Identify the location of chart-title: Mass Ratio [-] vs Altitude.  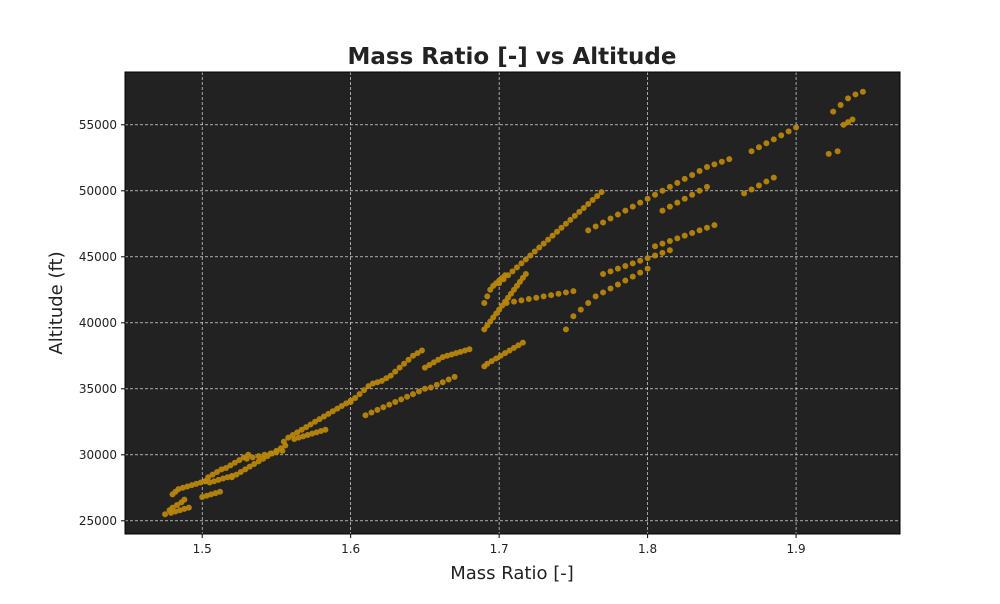
(512, 57).